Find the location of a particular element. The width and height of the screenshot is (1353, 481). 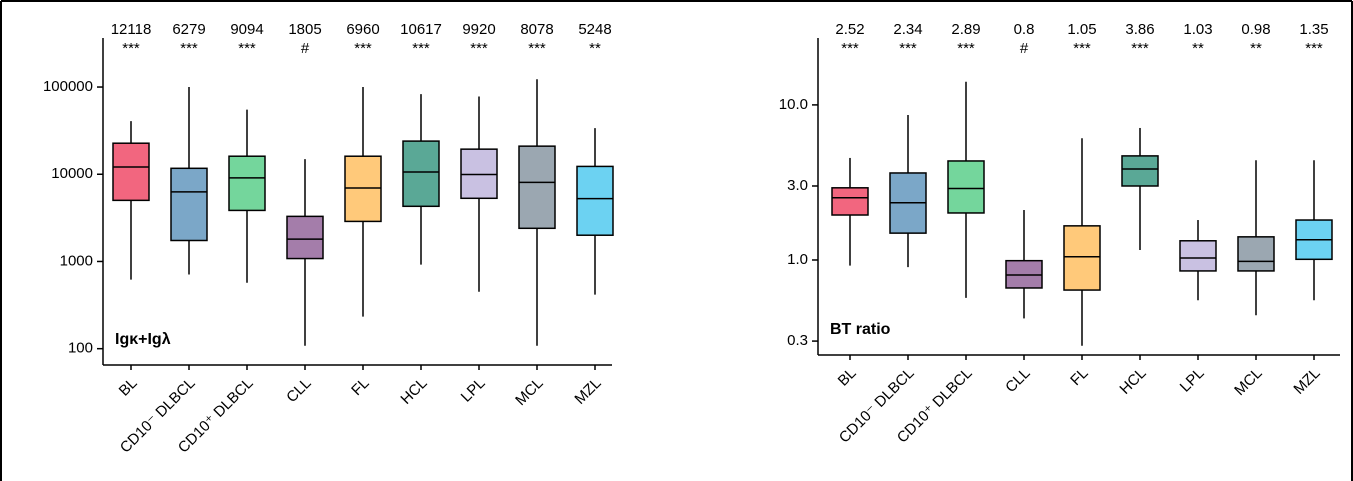

y-tick-label: 10000 is located at coordinates (72, 173).